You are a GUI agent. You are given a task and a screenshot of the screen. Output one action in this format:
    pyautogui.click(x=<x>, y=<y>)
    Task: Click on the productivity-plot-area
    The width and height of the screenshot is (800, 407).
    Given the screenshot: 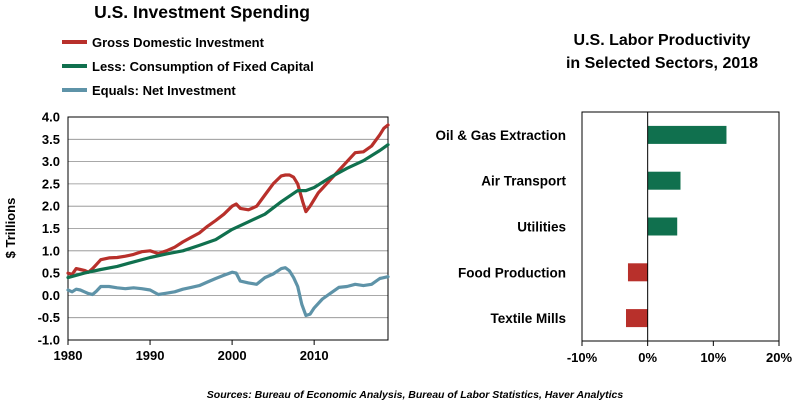 What is the action you would take?
    pyautogui.click(x=680, y=226)
    